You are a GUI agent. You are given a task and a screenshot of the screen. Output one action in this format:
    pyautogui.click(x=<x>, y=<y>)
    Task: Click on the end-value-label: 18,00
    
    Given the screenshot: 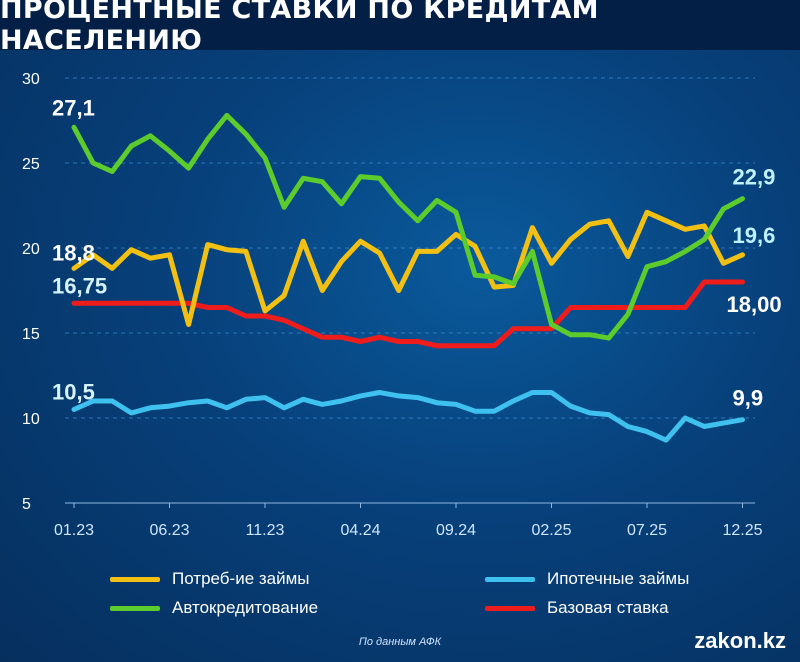 What is the action you would take?
    pyautogui.click(x=754, y=304)
    